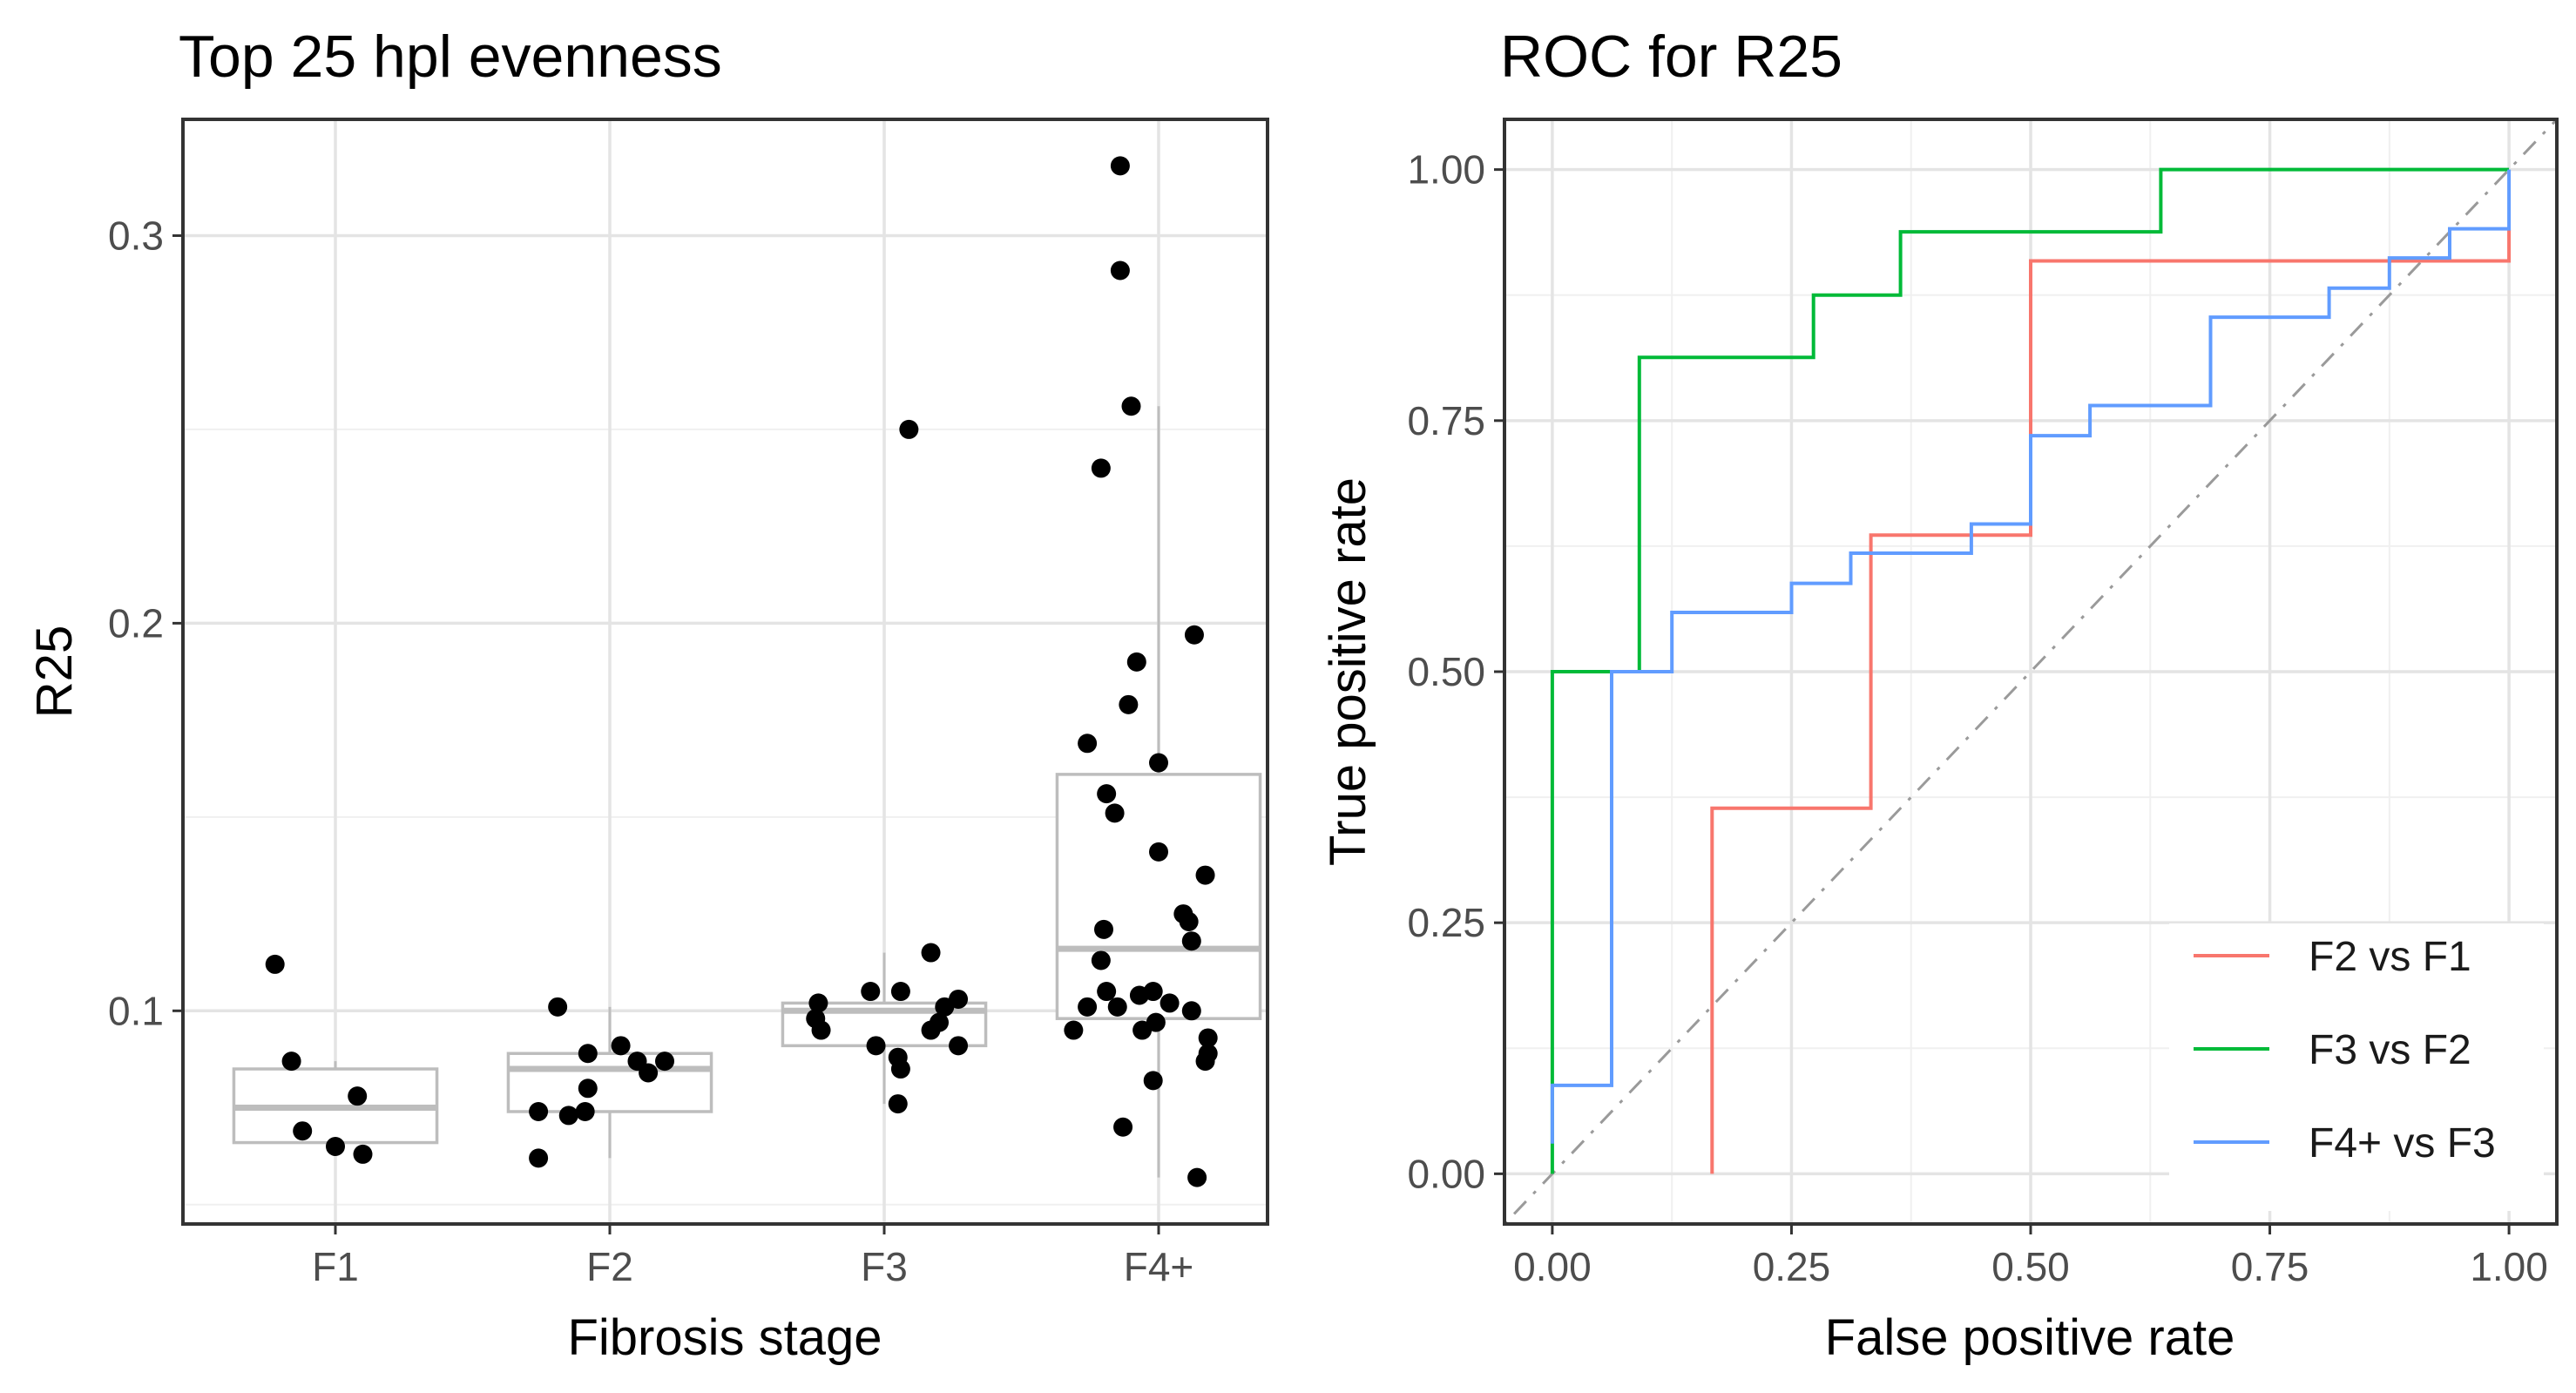  I want to click on box-f4plus, so click(1158, 792).